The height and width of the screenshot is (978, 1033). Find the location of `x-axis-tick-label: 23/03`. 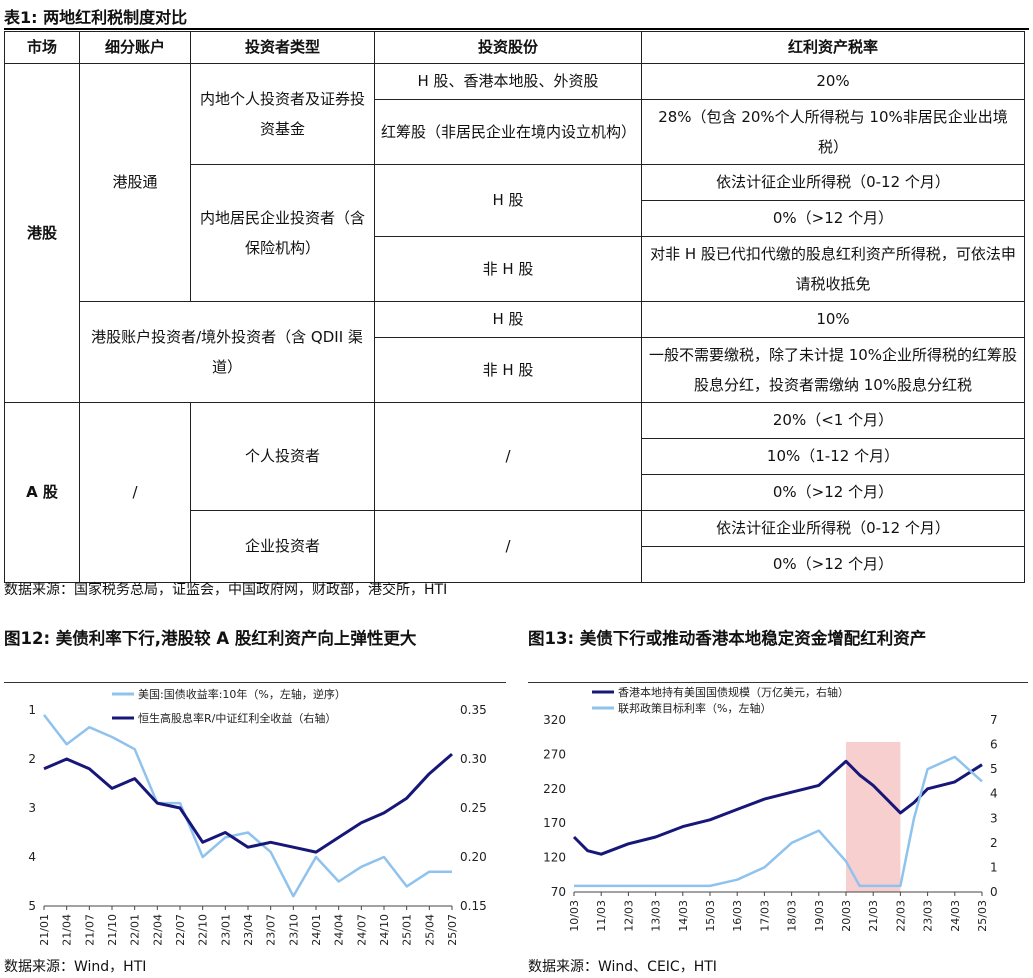

x-axis-tick-label: 23/03 is located at coordinates (928, 916).